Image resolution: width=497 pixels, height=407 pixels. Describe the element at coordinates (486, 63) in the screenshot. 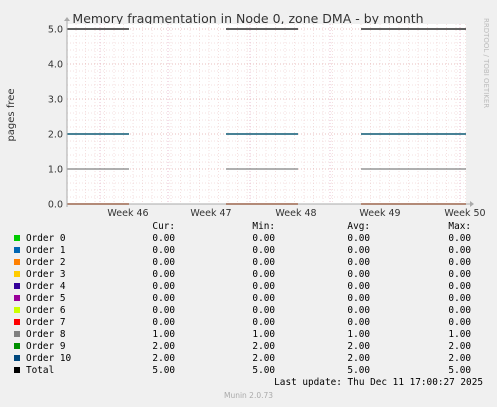

I see `rrdtool-watermark: RRDTOOL / TOBI OETIKER` at that location.